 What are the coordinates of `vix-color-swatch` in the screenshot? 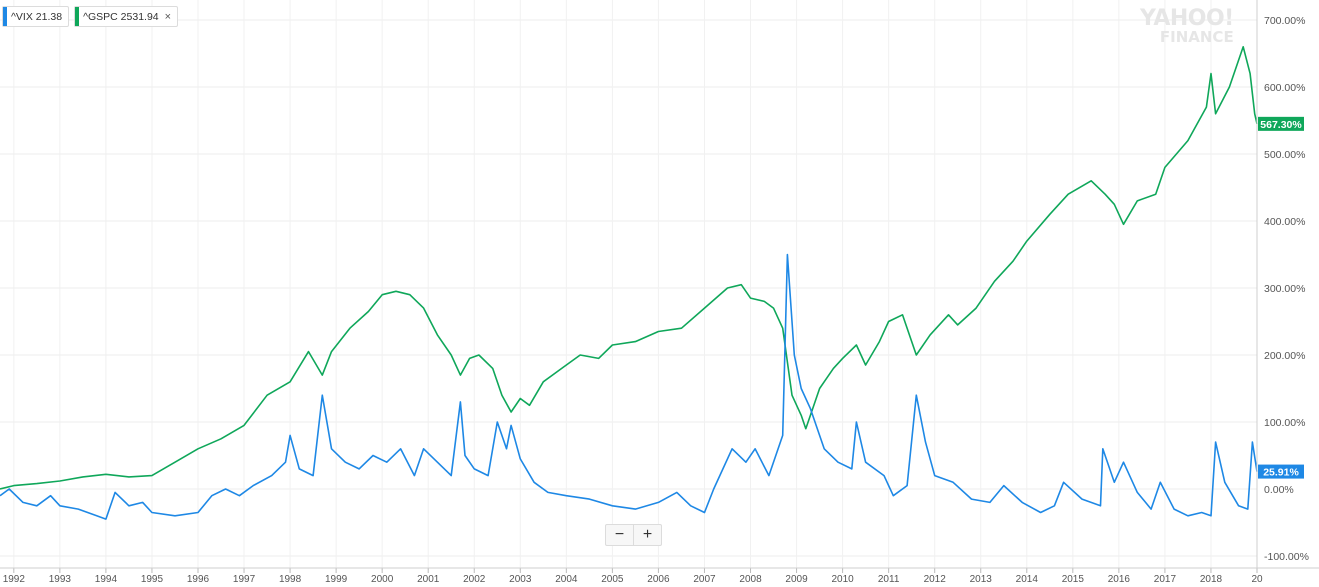 It's located at (5, 16).